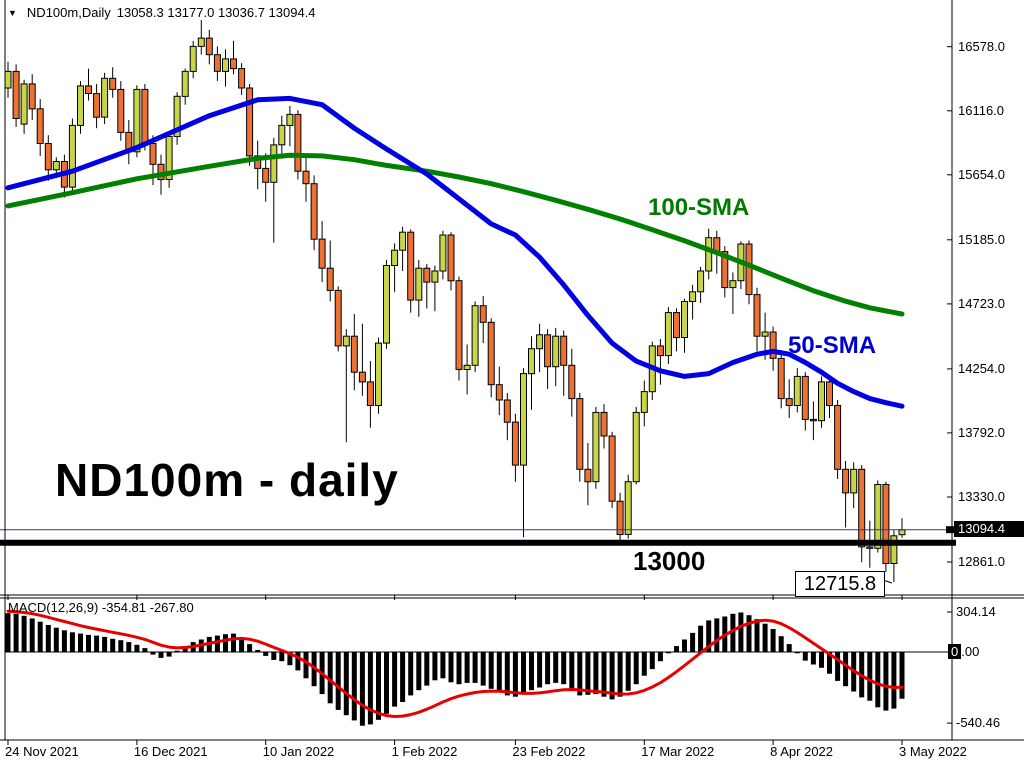  What do you see at coordinates (981, 174) in the screenshot?
I see `price-axis-label: 15654.0` at bounding box center [981, 174].